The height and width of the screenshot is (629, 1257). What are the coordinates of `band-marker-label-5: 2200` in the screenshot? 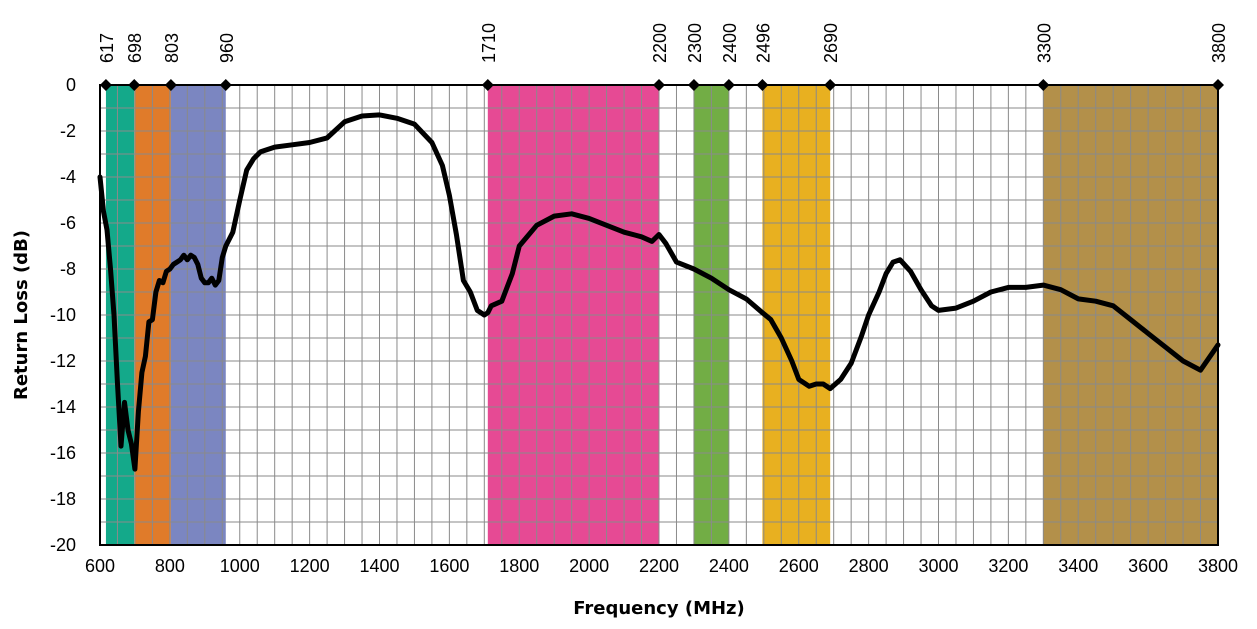 It's located at (660, 43).